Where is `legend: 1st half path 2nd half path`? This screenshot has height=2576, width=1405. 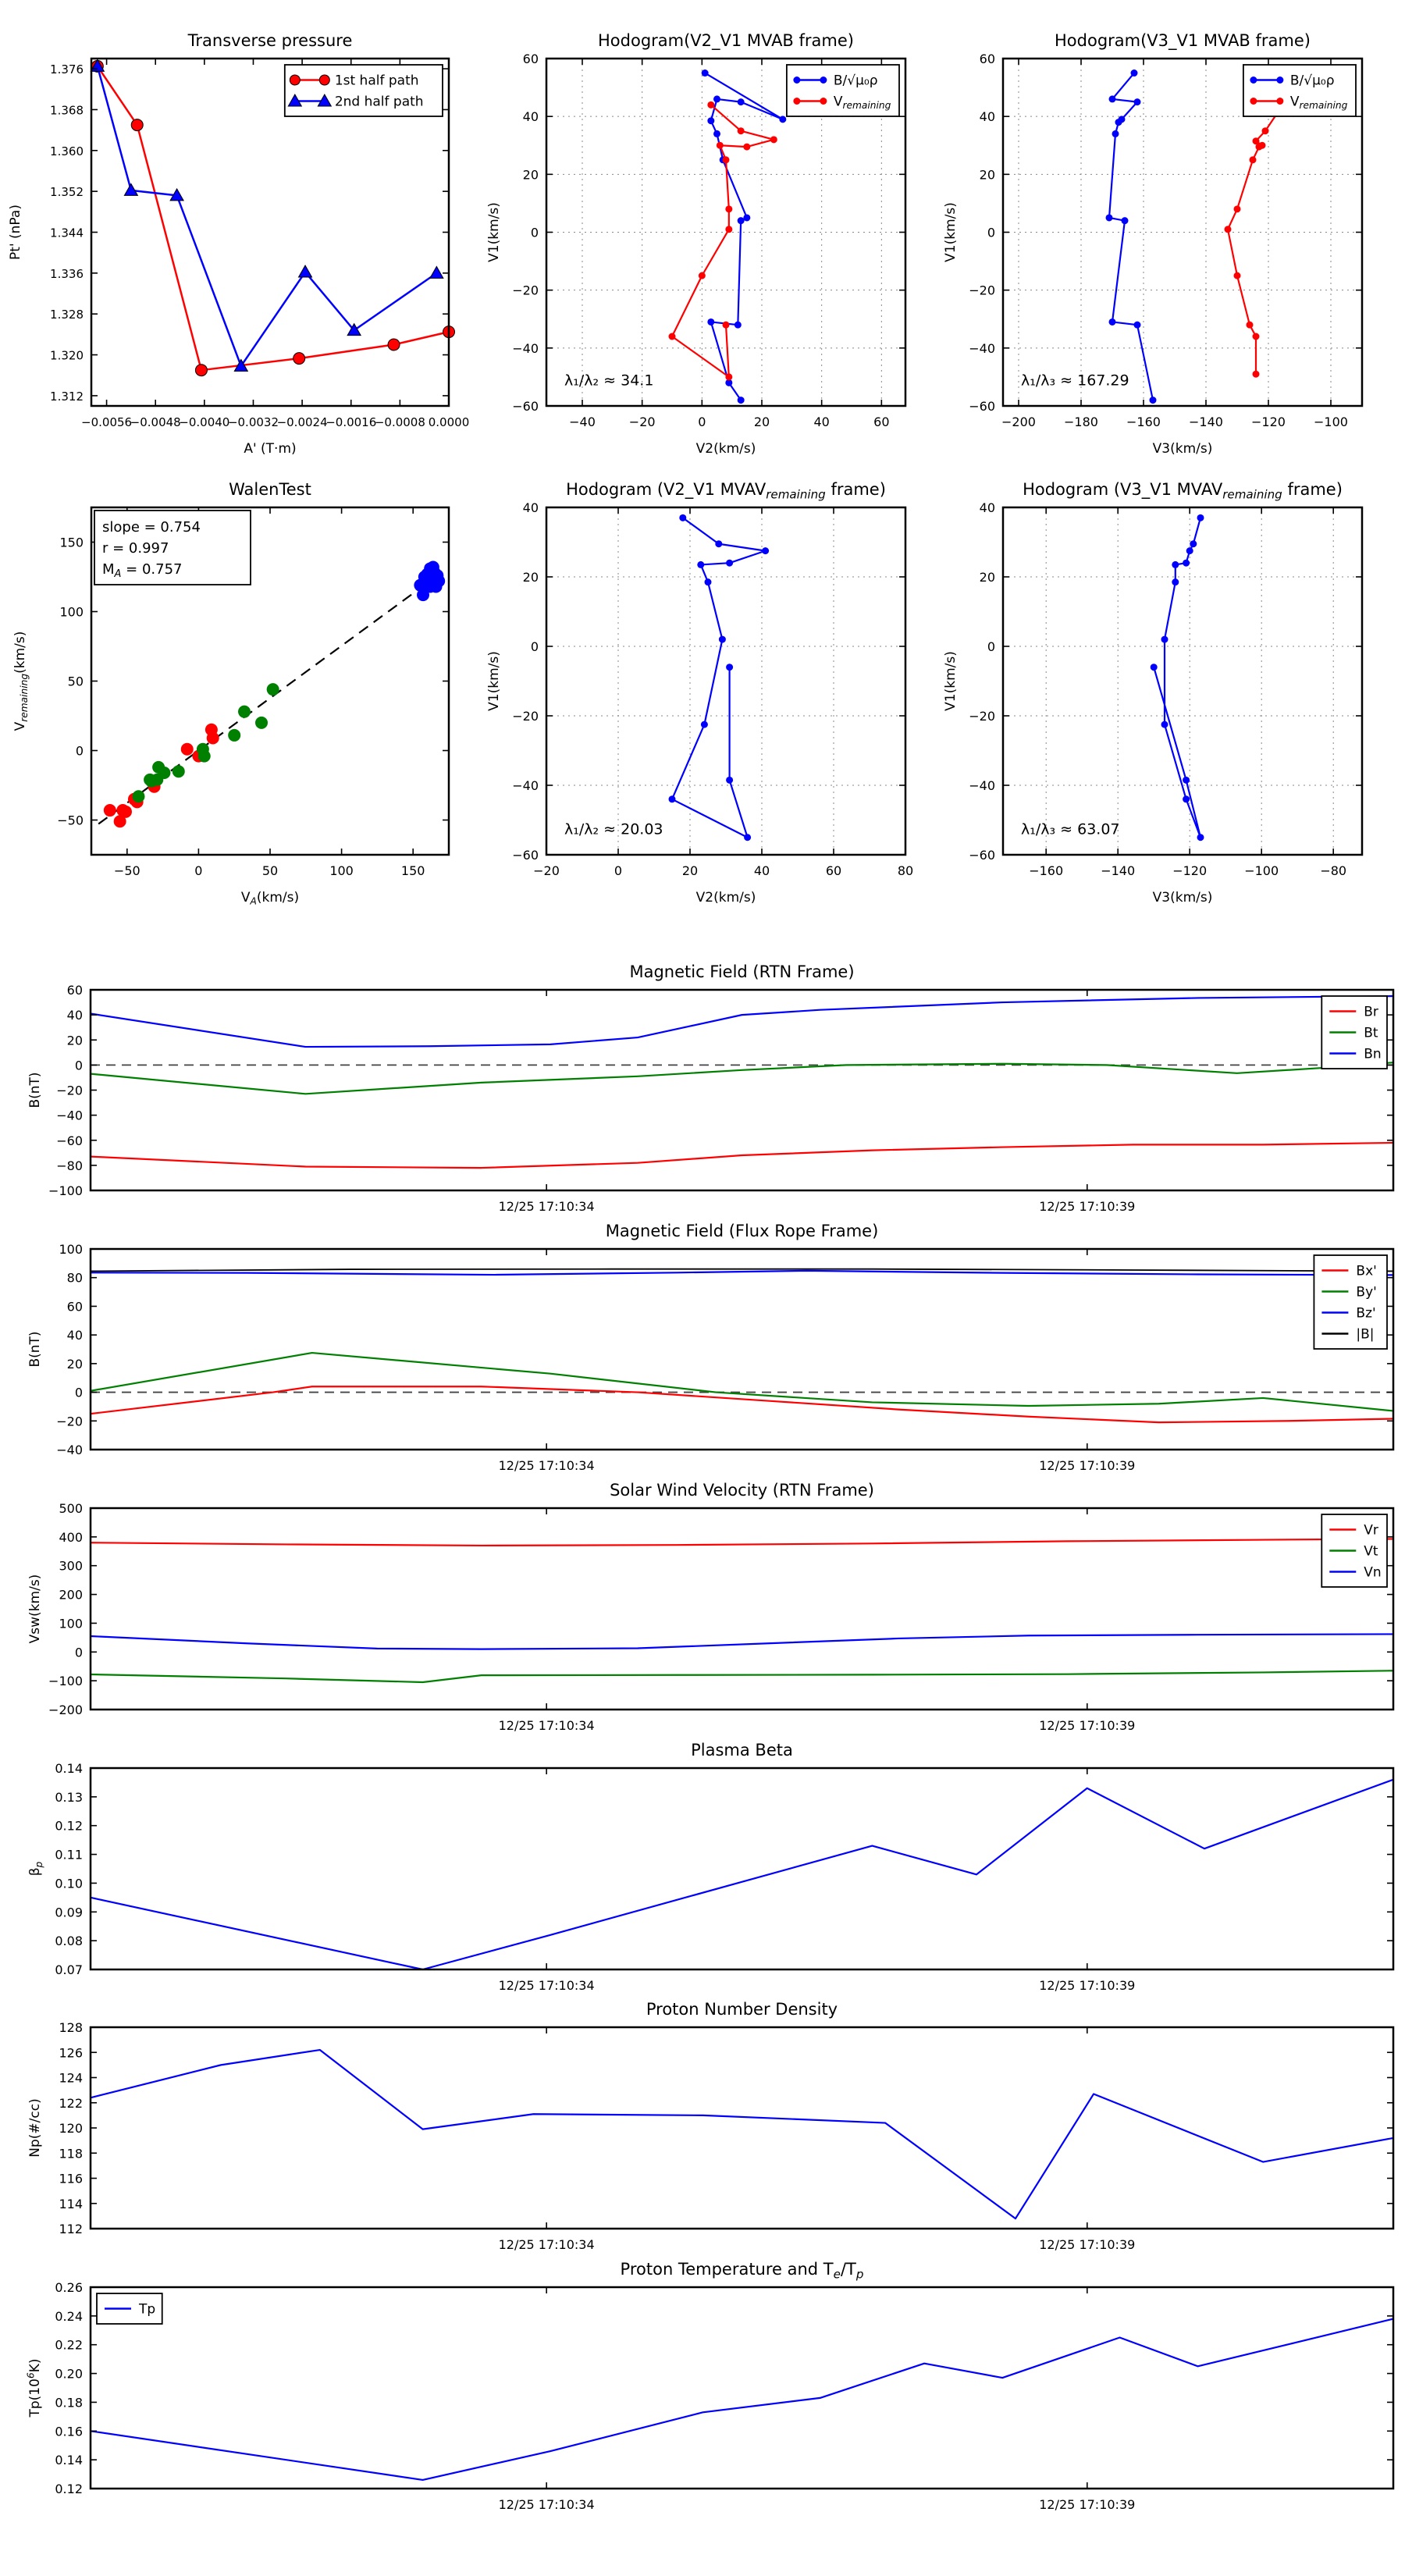
legend: 1st half path 2nd half path is located at coordinates (363, 90).